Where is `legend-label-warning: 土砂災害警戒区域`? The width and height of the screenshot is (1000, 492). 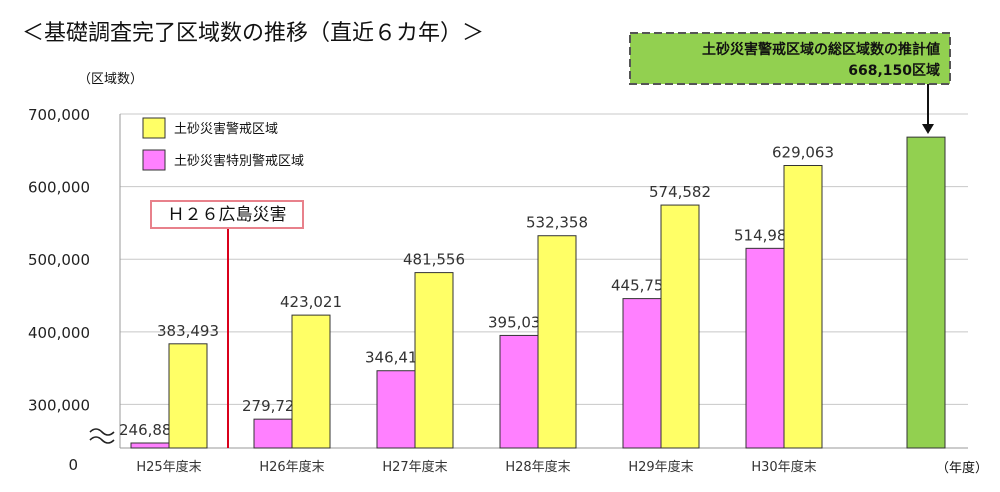 legend-label-warning: 土砂災害警戒区域 is located at coordinates (226, 129).